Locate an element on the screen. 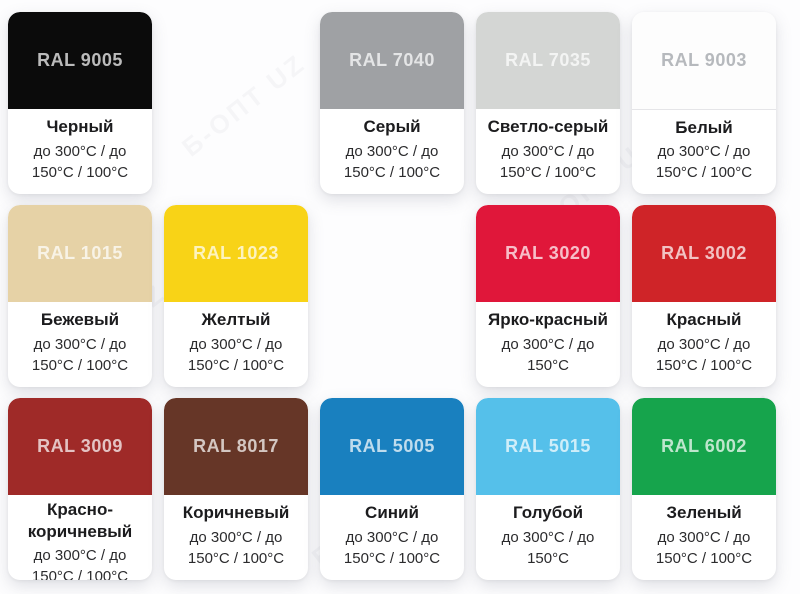  color-name: Зеленый is located at coordinates (704, 513).